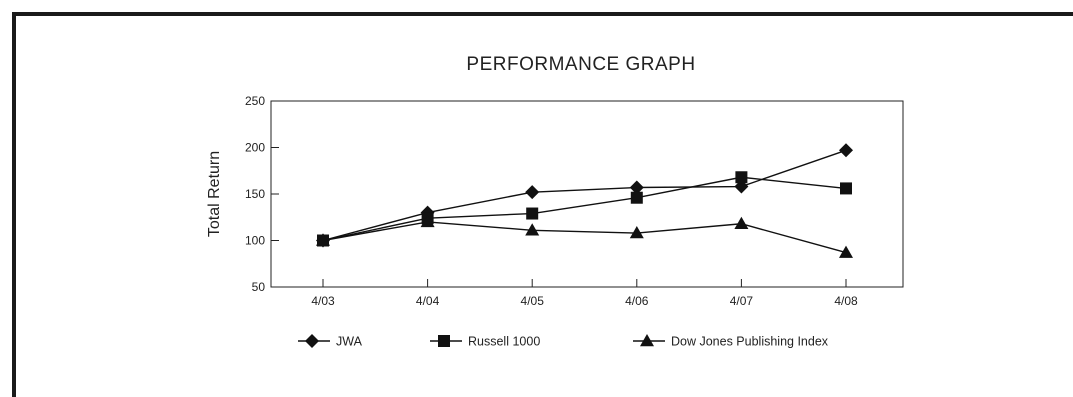 This screenshot has width=1073, height=397. I want to click on legend-item: Dow Jones Publishing Index, so click(731, 341).